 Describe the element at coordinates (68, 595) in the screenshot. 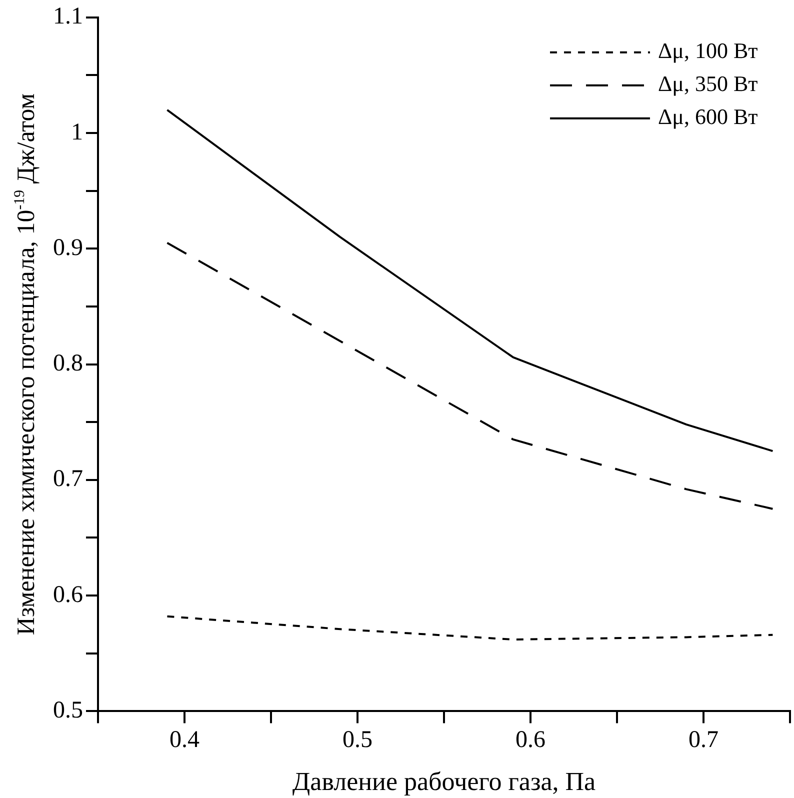

I see `y-tick-label: 0.6` at that location.